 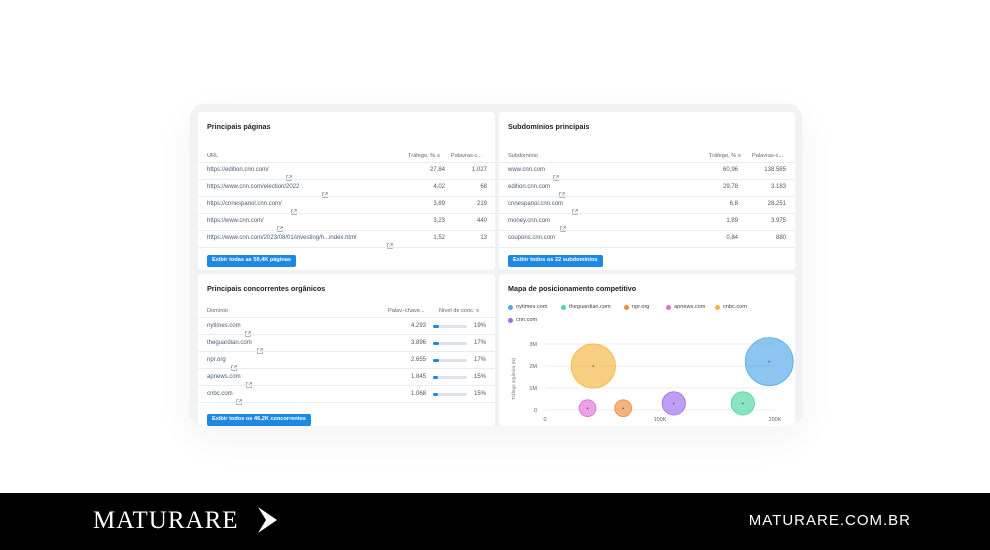 I want to click on legend-item: apnews.com, so click(x=685, y=307).